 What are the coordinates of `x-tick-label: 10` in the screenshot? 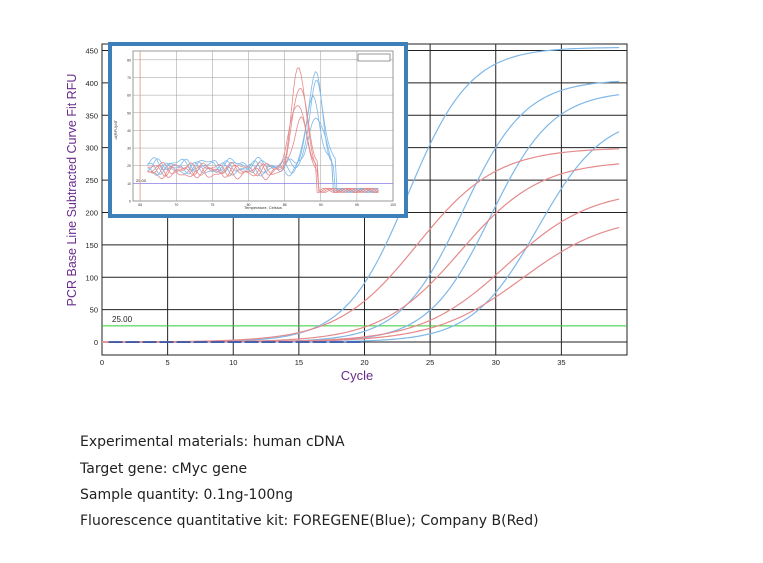 It's located at (233, 362).